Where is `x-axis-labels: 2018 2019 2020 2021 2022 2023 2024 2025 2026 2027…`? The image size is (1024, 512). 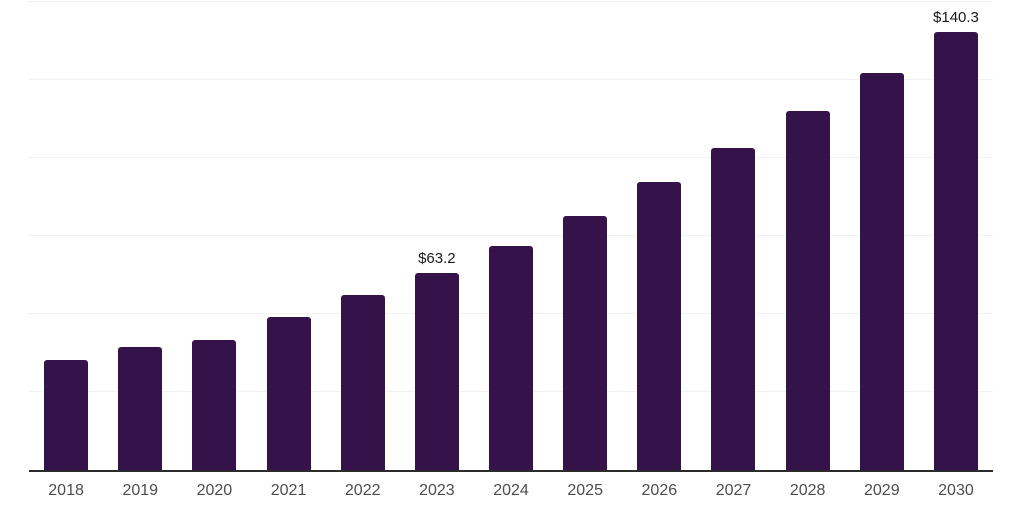 x-axis-labels: 2018 2019 2020 2021 2022 2023 2024 2025 2026 2027… is located at coordinates (511, 491).